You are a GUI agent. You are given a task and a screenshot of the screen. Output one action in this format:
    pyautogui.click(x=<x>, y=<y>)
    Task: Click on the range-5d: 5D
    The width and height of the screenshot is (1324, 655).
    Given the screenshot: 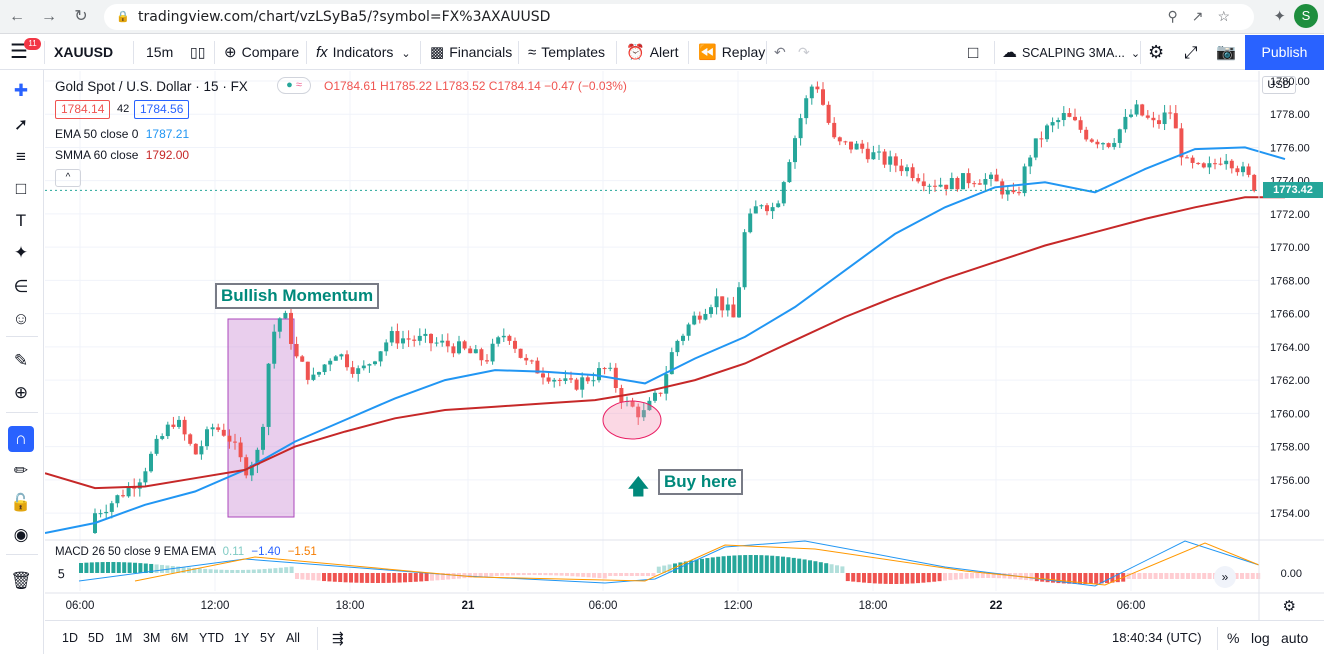 What is the action you would take?
    pyautogui.click(x=96, y=638)
    